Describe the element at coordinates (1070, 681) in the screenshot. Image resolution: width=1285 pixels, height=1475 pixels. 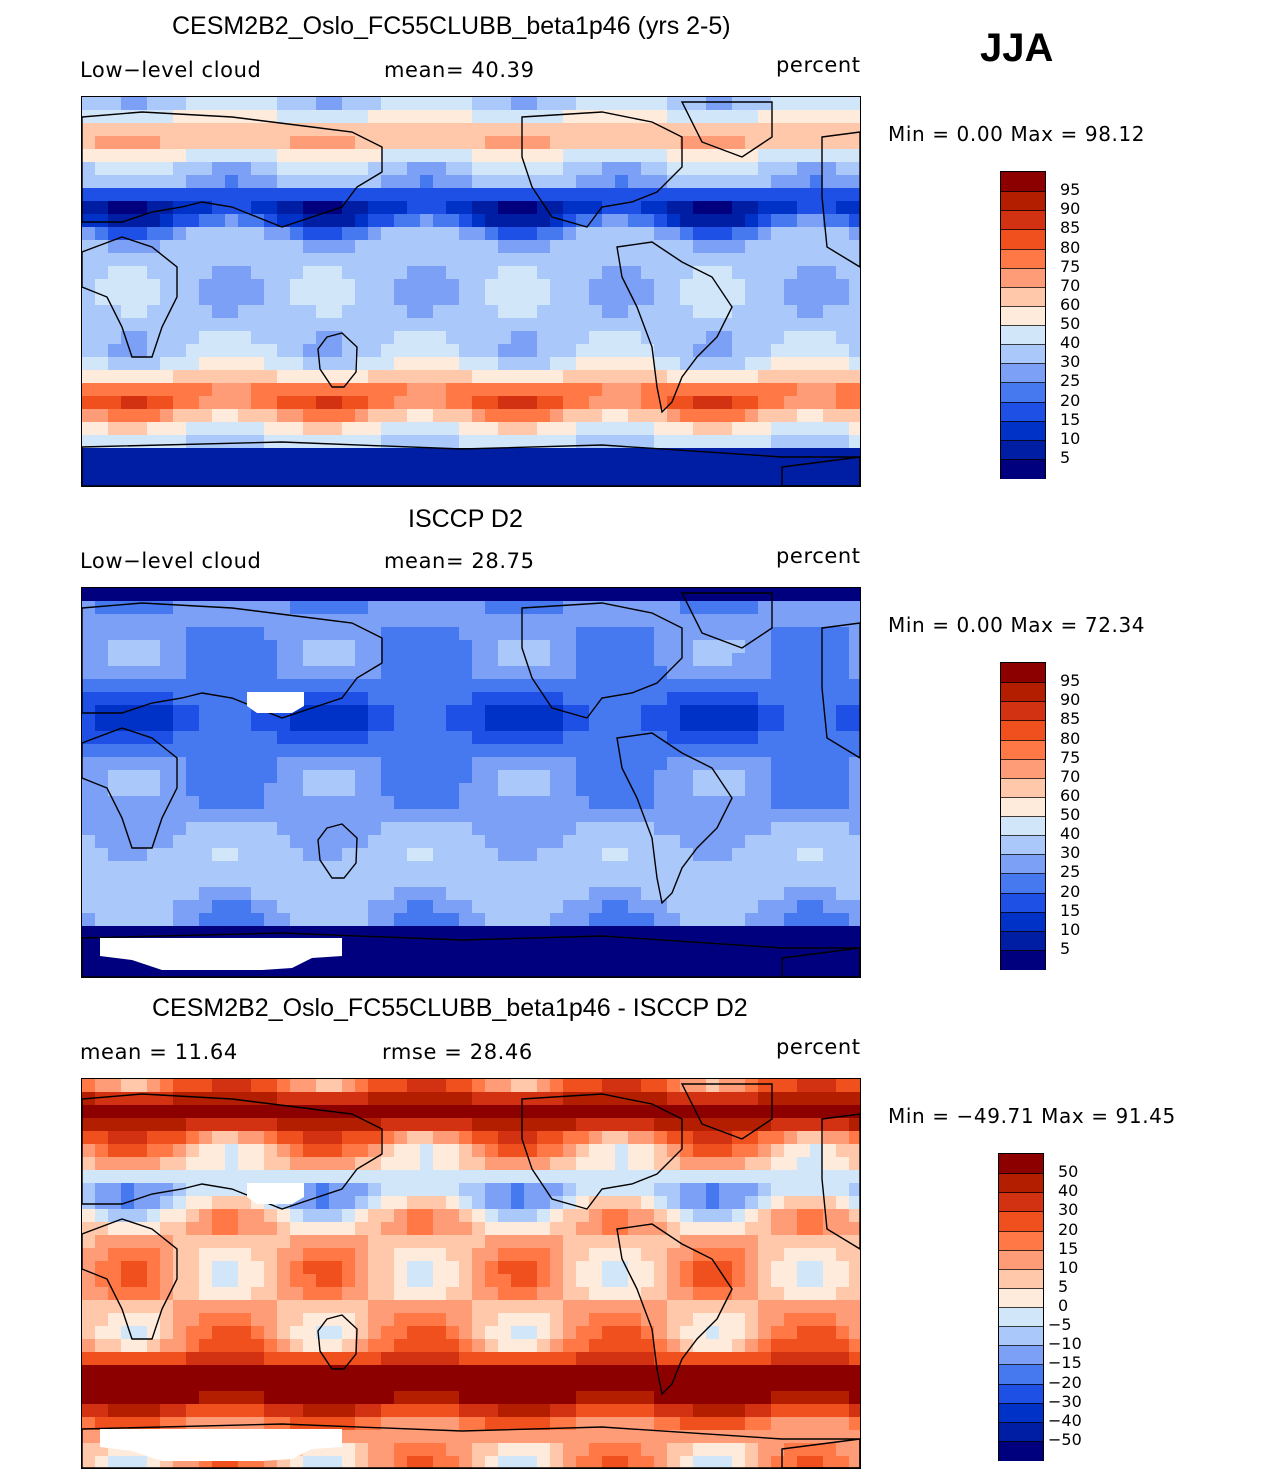
I see `colorbar-tick-label: 95` at that location.